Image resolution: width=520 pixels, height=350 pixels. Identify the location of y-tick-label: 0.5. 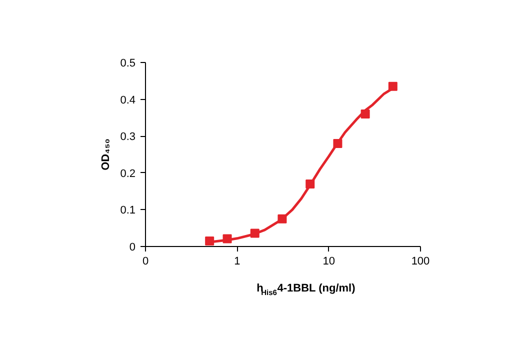
(128, 64).